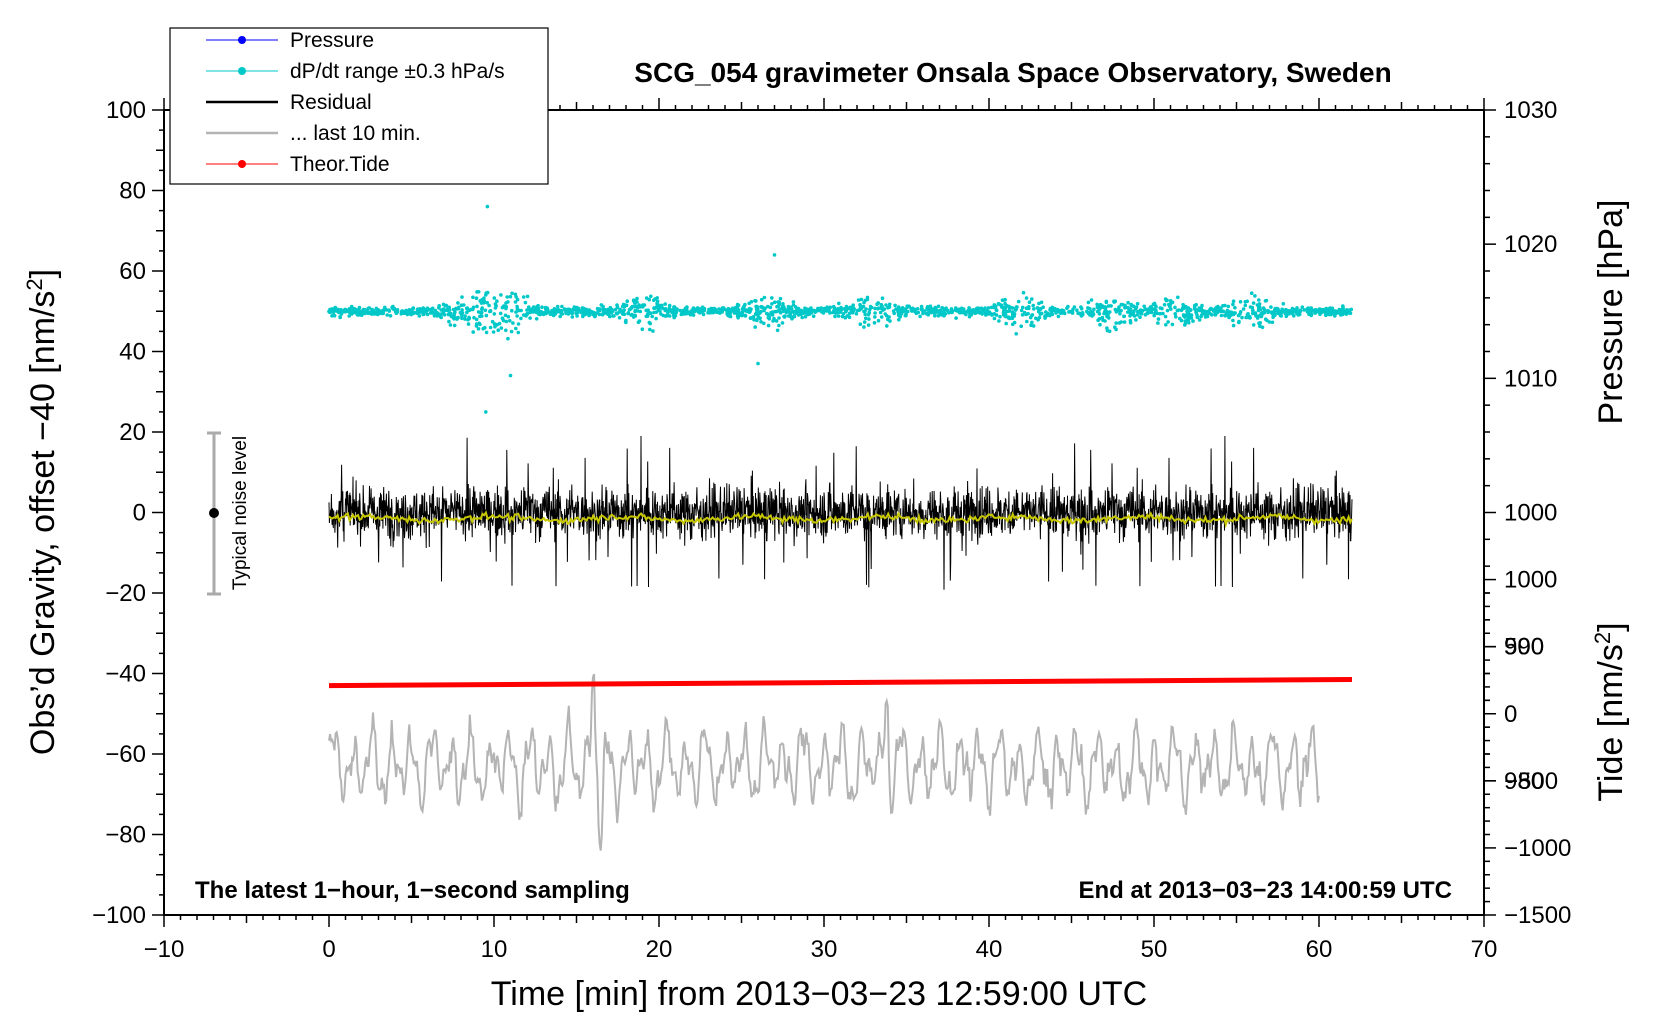 The width and height of the screenshot is (1660, 1025). What do you see at coordinates (290, 40) in the screenshot?
I see `legend-item-pressure: Pressure` at bounding box center [290, 40].